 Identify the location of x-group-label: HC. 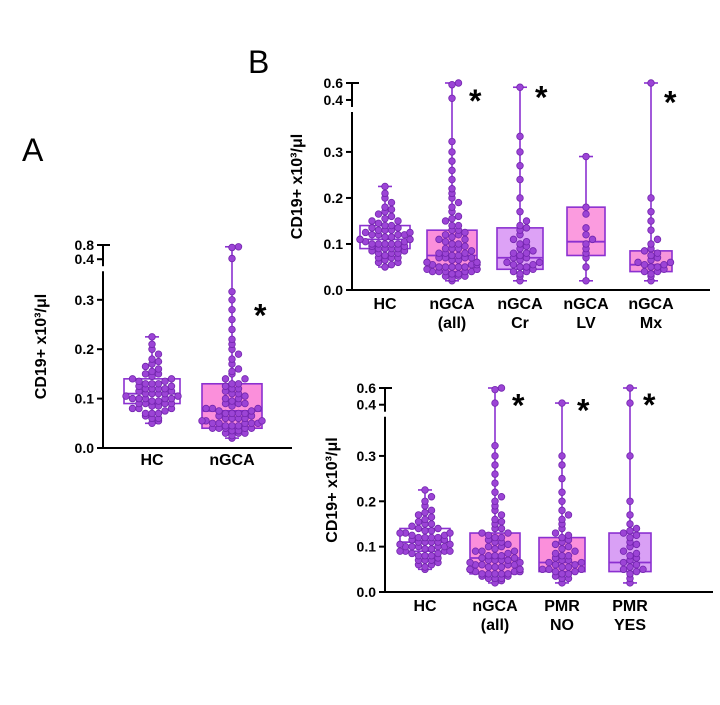
(425, 606).